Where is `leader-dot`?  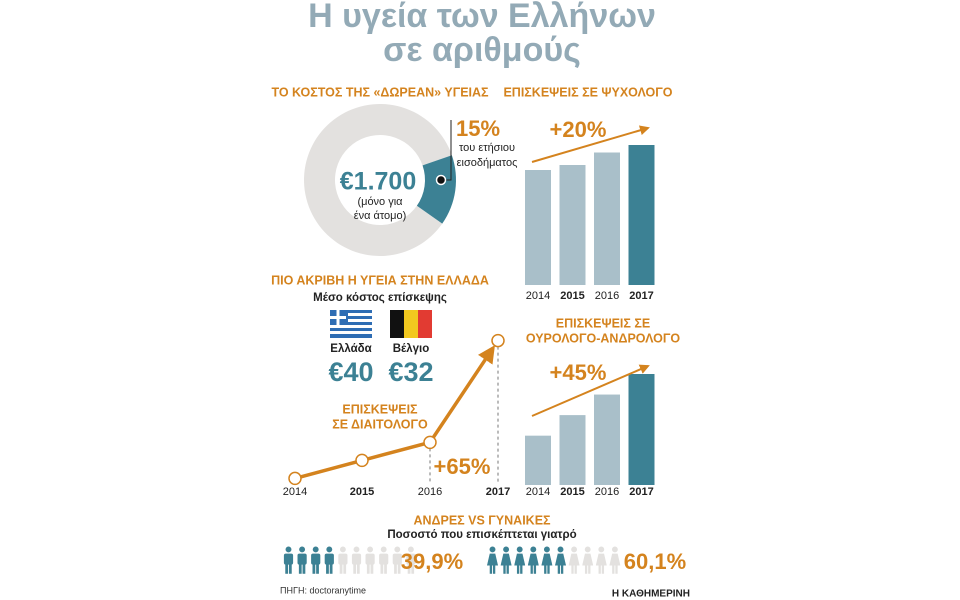 leader-dot is located at coordinates (441, 180).